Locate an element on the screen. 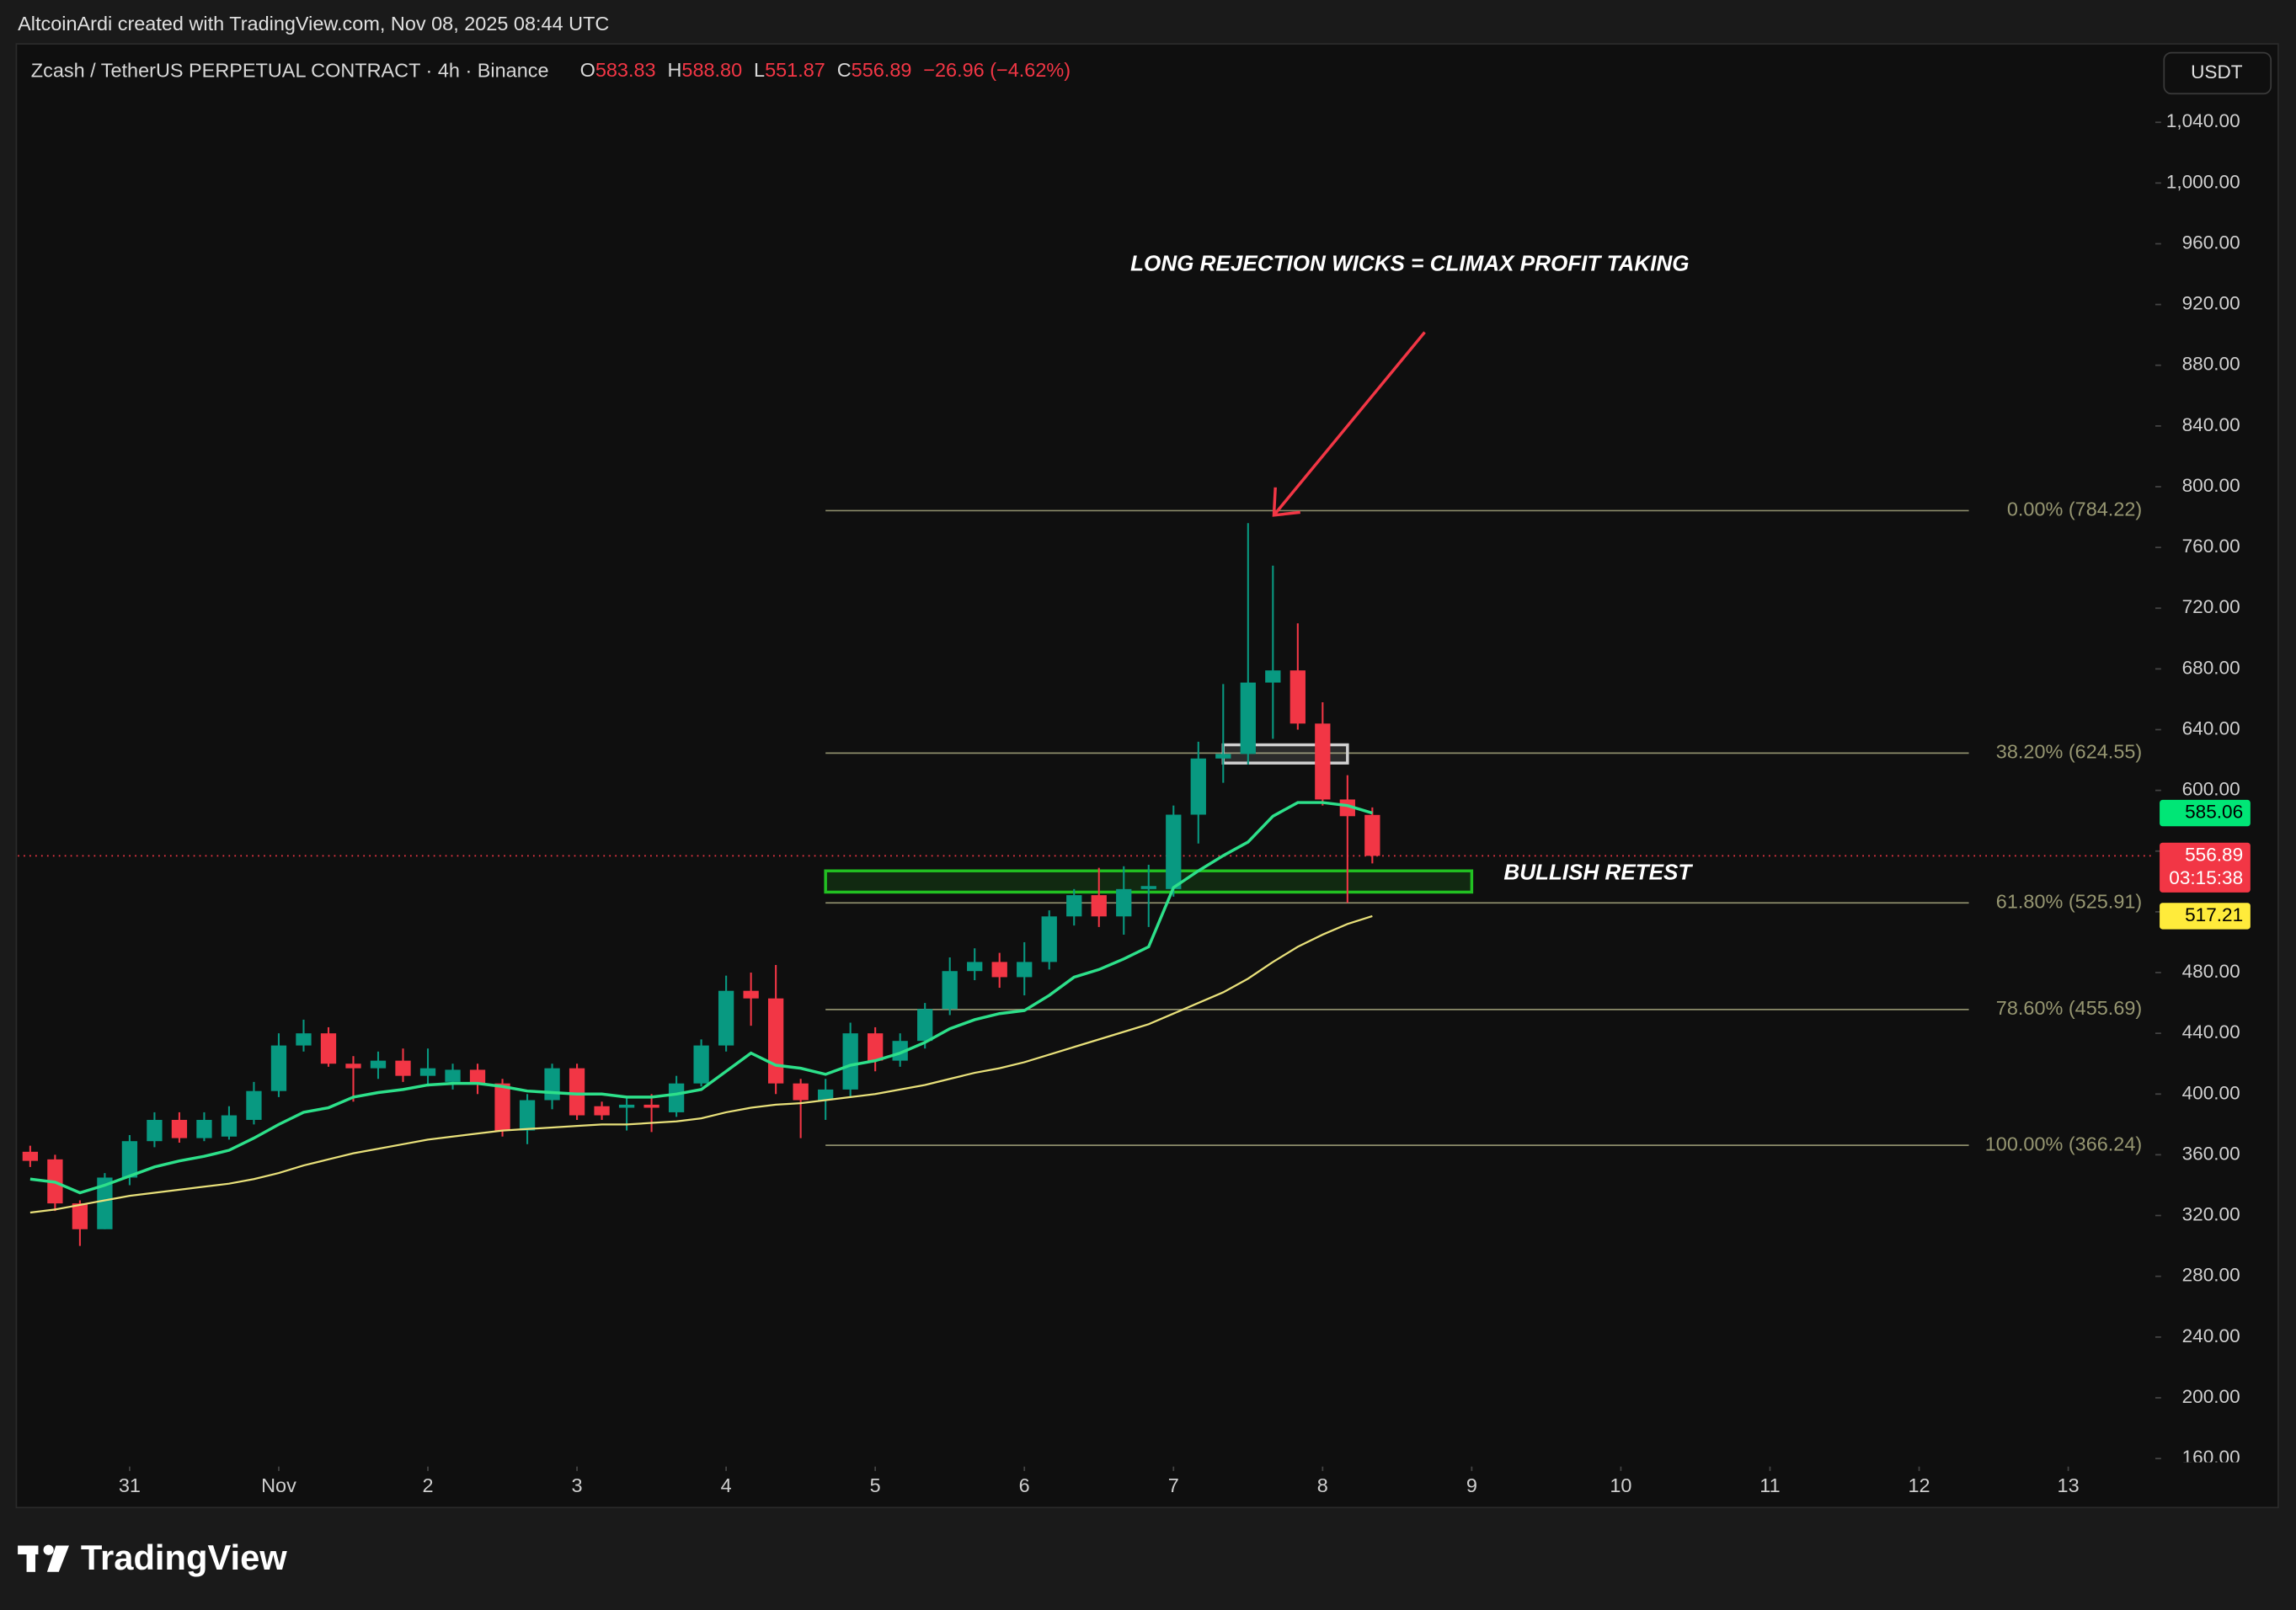 Image resolution: width=2296 pixels, height=1610 pixels. ohlc-key: C is located at coordinates (844, 70).